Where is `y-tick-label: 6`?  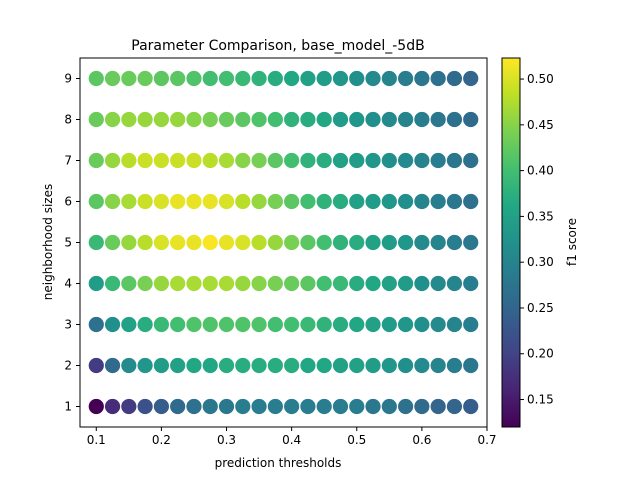
y-tick-label: 6 is located at coordinates (68, 202).